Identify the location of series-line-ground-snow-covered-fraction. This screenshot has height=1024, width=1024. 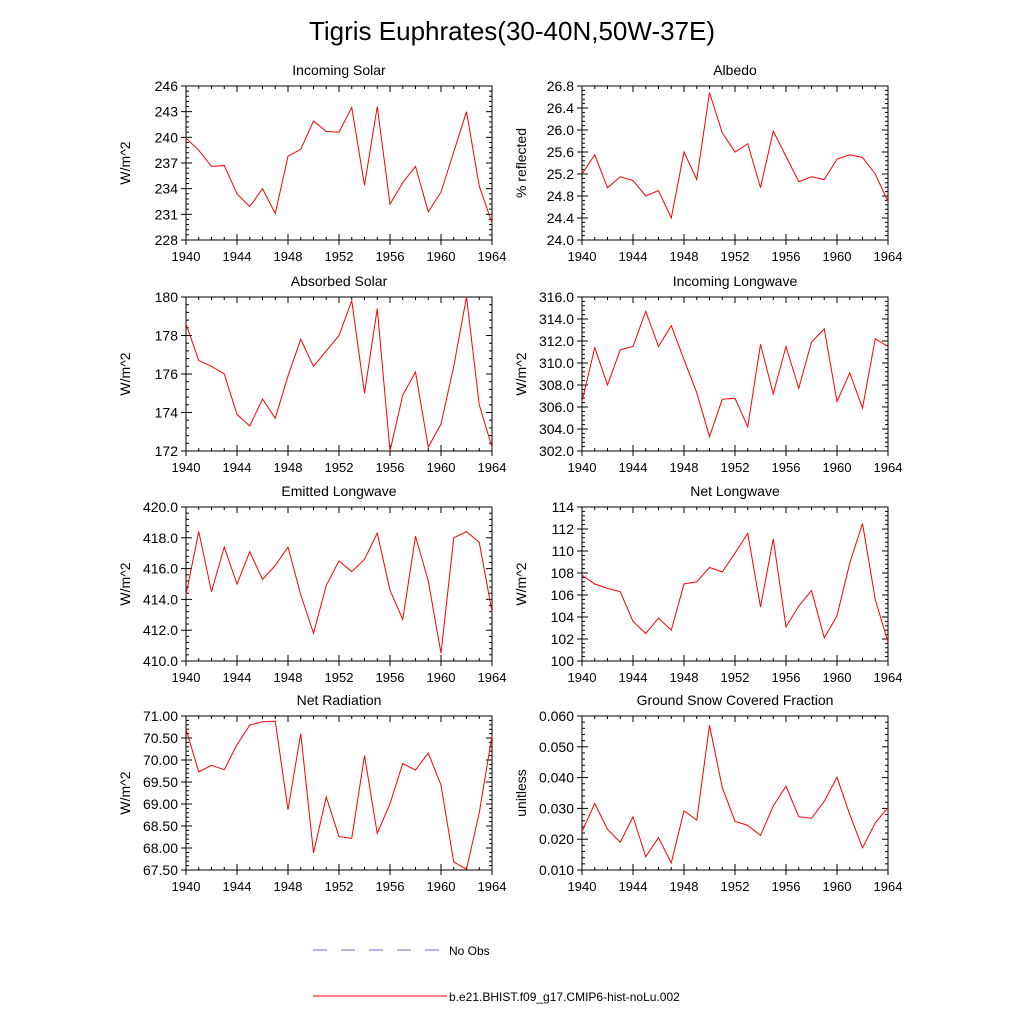
(735, 795).